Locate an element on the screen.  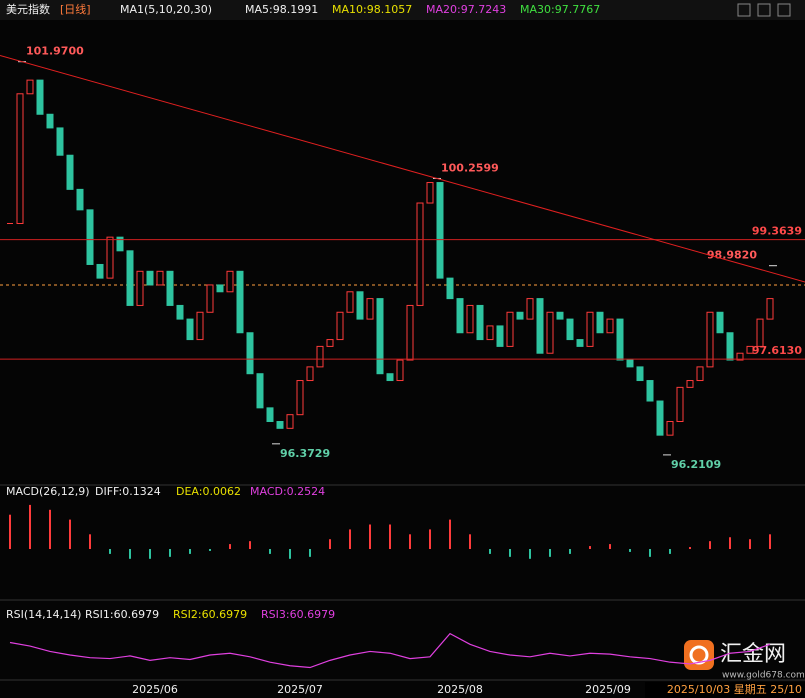
annotation-label: 100.2599 is located at coordinates (470, 167).